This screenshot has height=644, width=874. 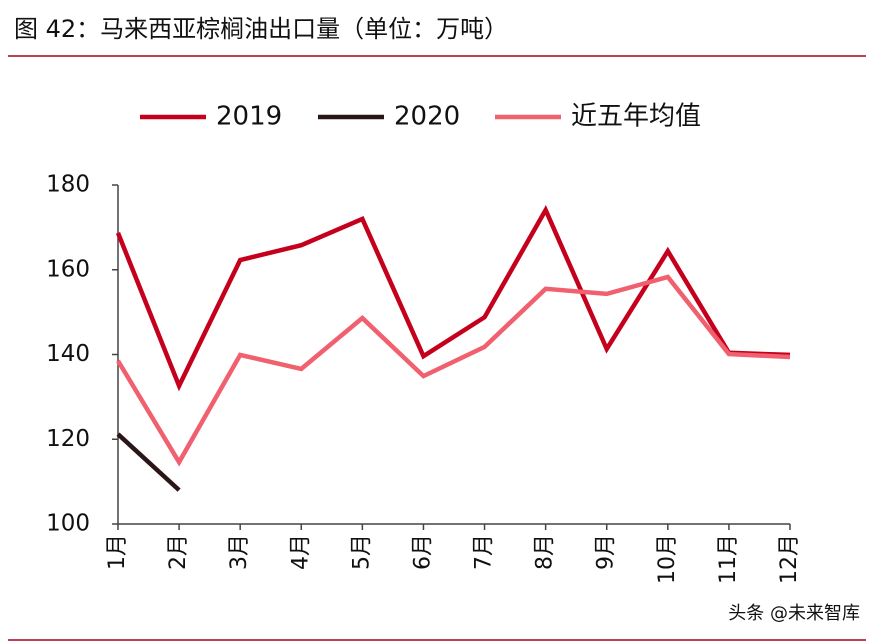 I want to click on x-tick-label: 7月, so click(x=484, y=552).